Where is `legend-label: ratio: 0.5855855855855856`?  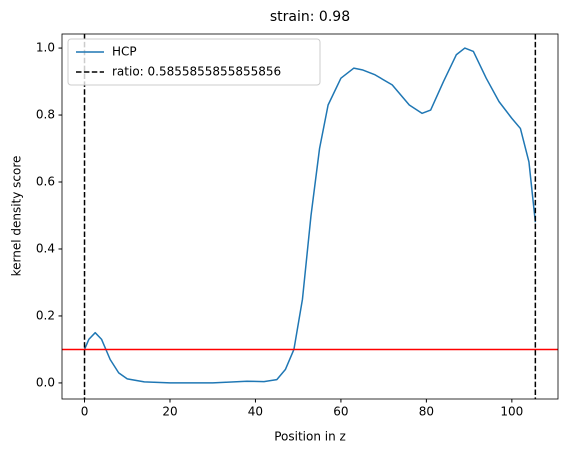 legend-label: ratio: 0.5855855855855856 is located at coordinates (196, 72).